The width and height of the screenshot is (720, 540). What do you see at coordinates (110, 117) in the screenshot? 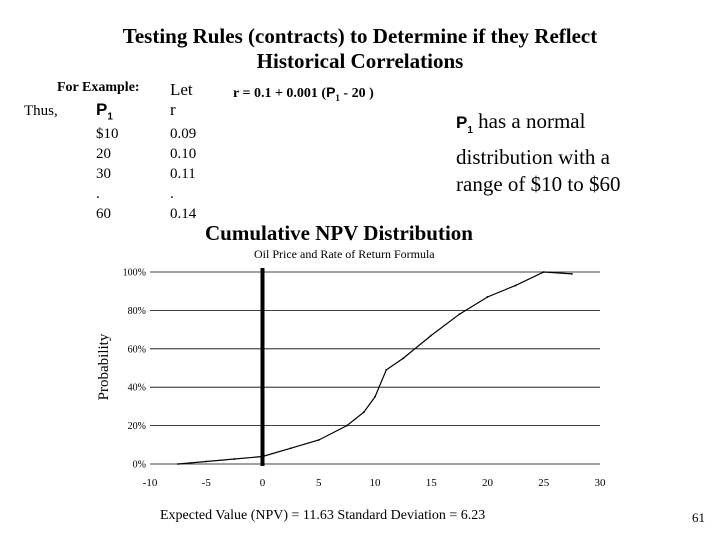
I see `p1-subscript: 1` at bounding box center [110, 117].